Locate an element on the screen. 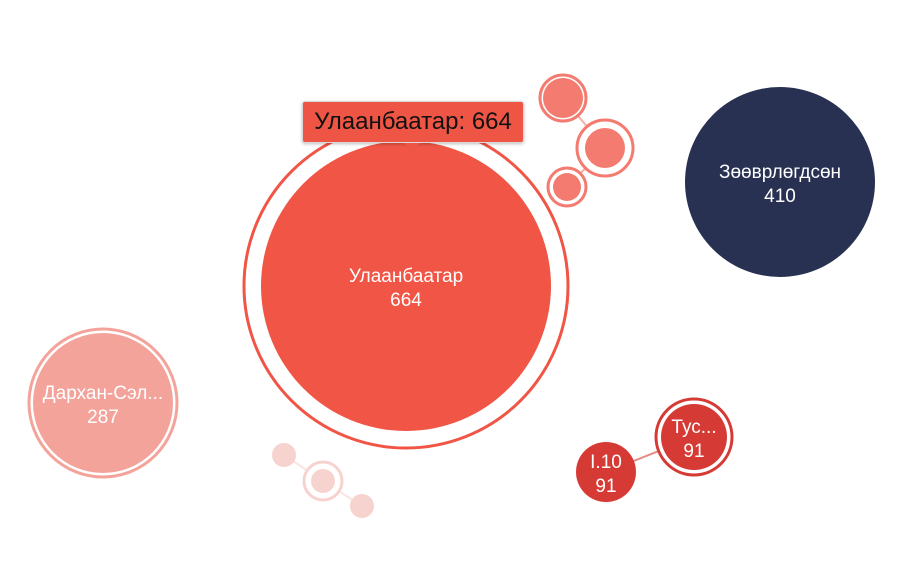  bubble-circle-p1 is located at coordinates (284, 455).